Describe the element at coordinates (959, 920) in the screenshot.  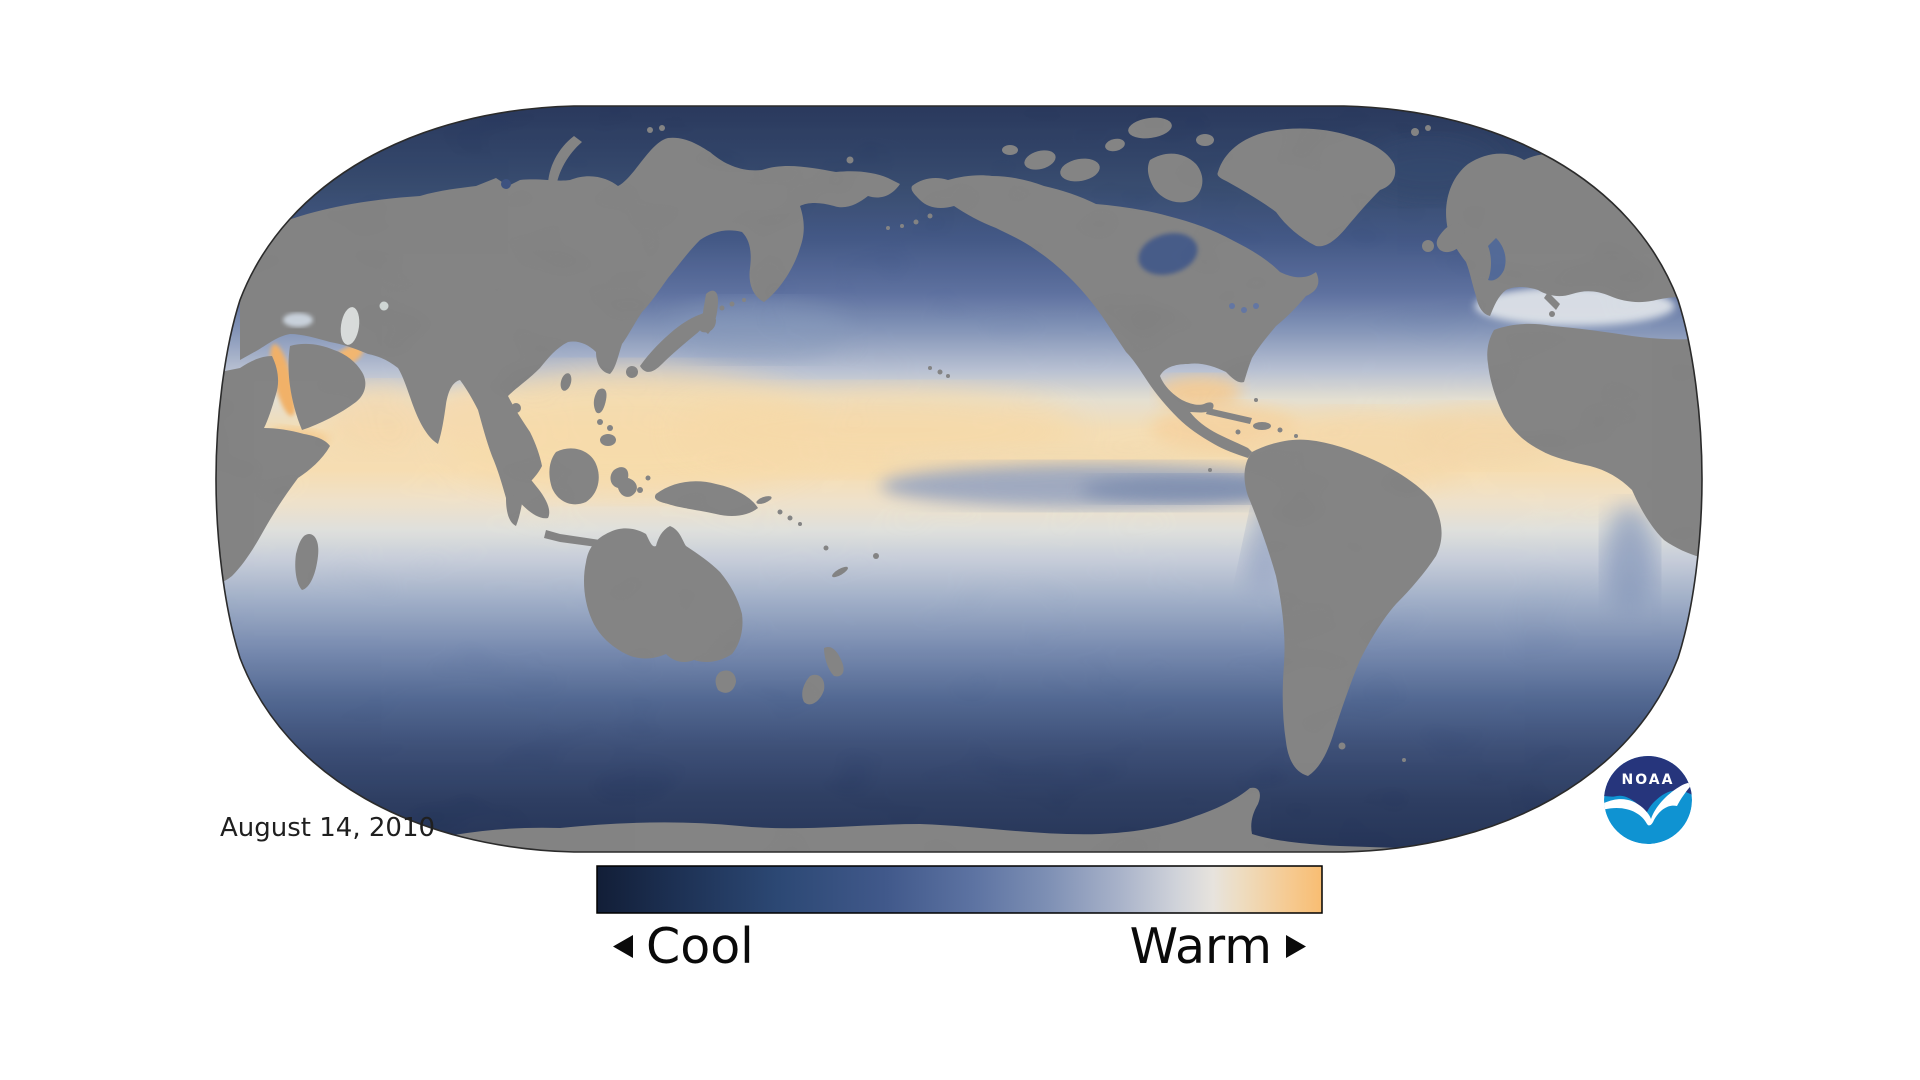
I see `color-legend: Cool Warm` at that location.